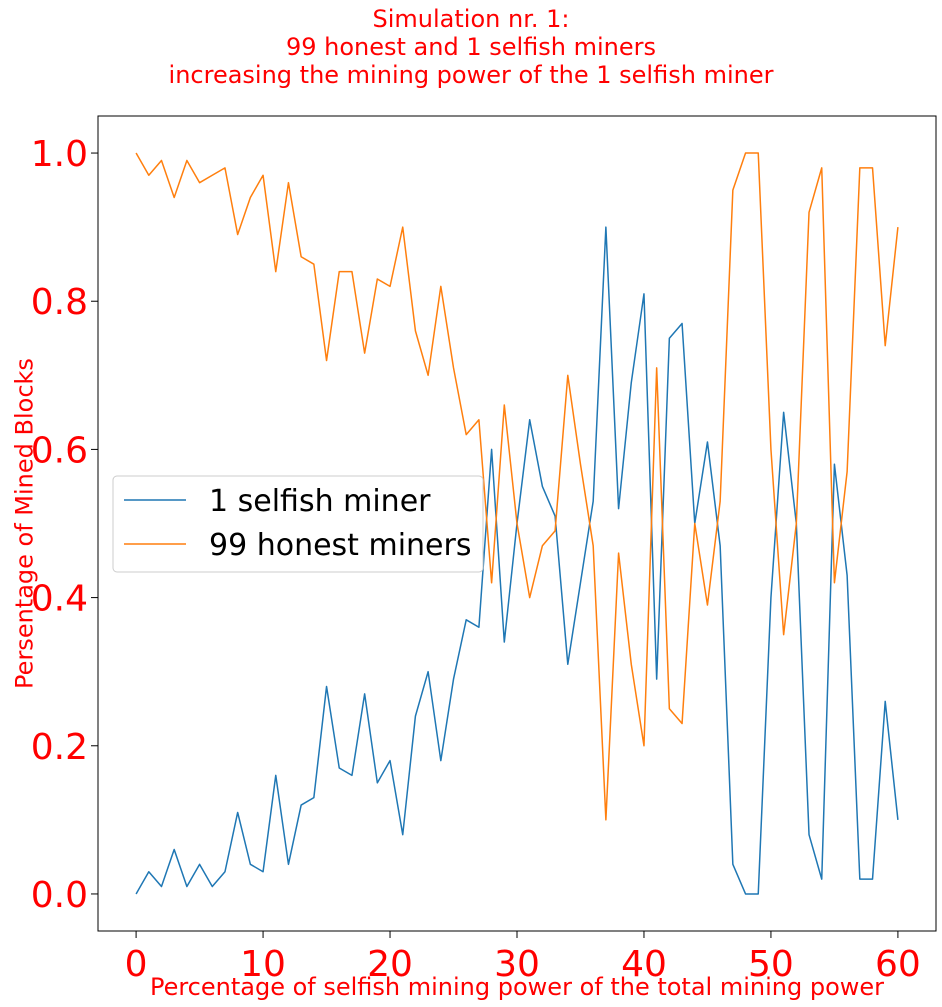  Describe the element at coordinates (263, 964) in the screenshot. I see `x-tick-label: 10` at that location.